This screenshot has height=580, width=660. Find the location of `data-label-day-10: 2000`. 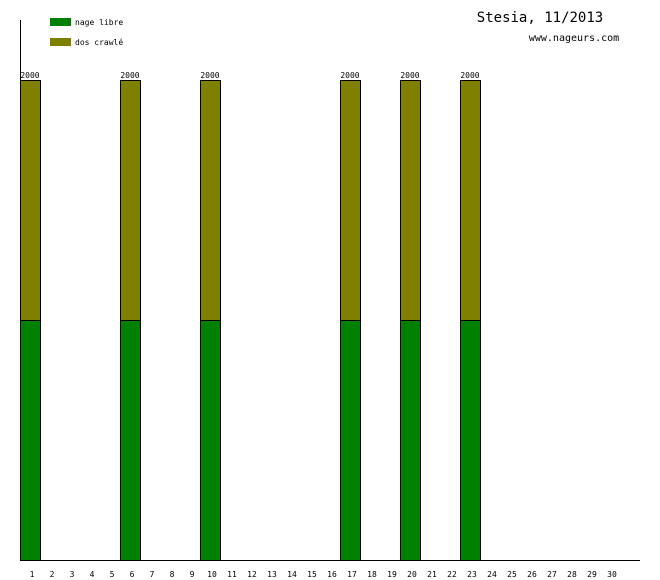

data-label-day-10: 2000 is located at coordinates (209, 75).